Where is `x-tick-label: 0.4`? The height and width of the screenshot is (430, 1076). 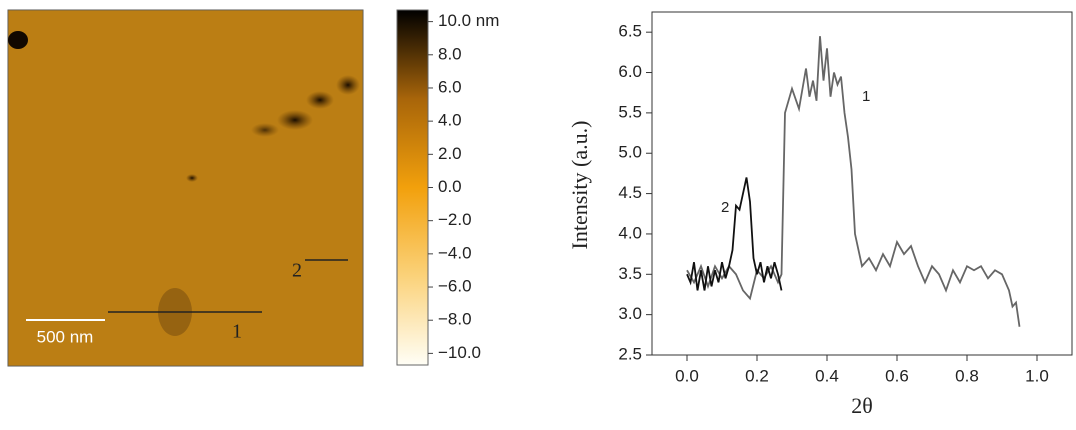
x-tick-label: 0.4 is located at coordinates (827, 375).